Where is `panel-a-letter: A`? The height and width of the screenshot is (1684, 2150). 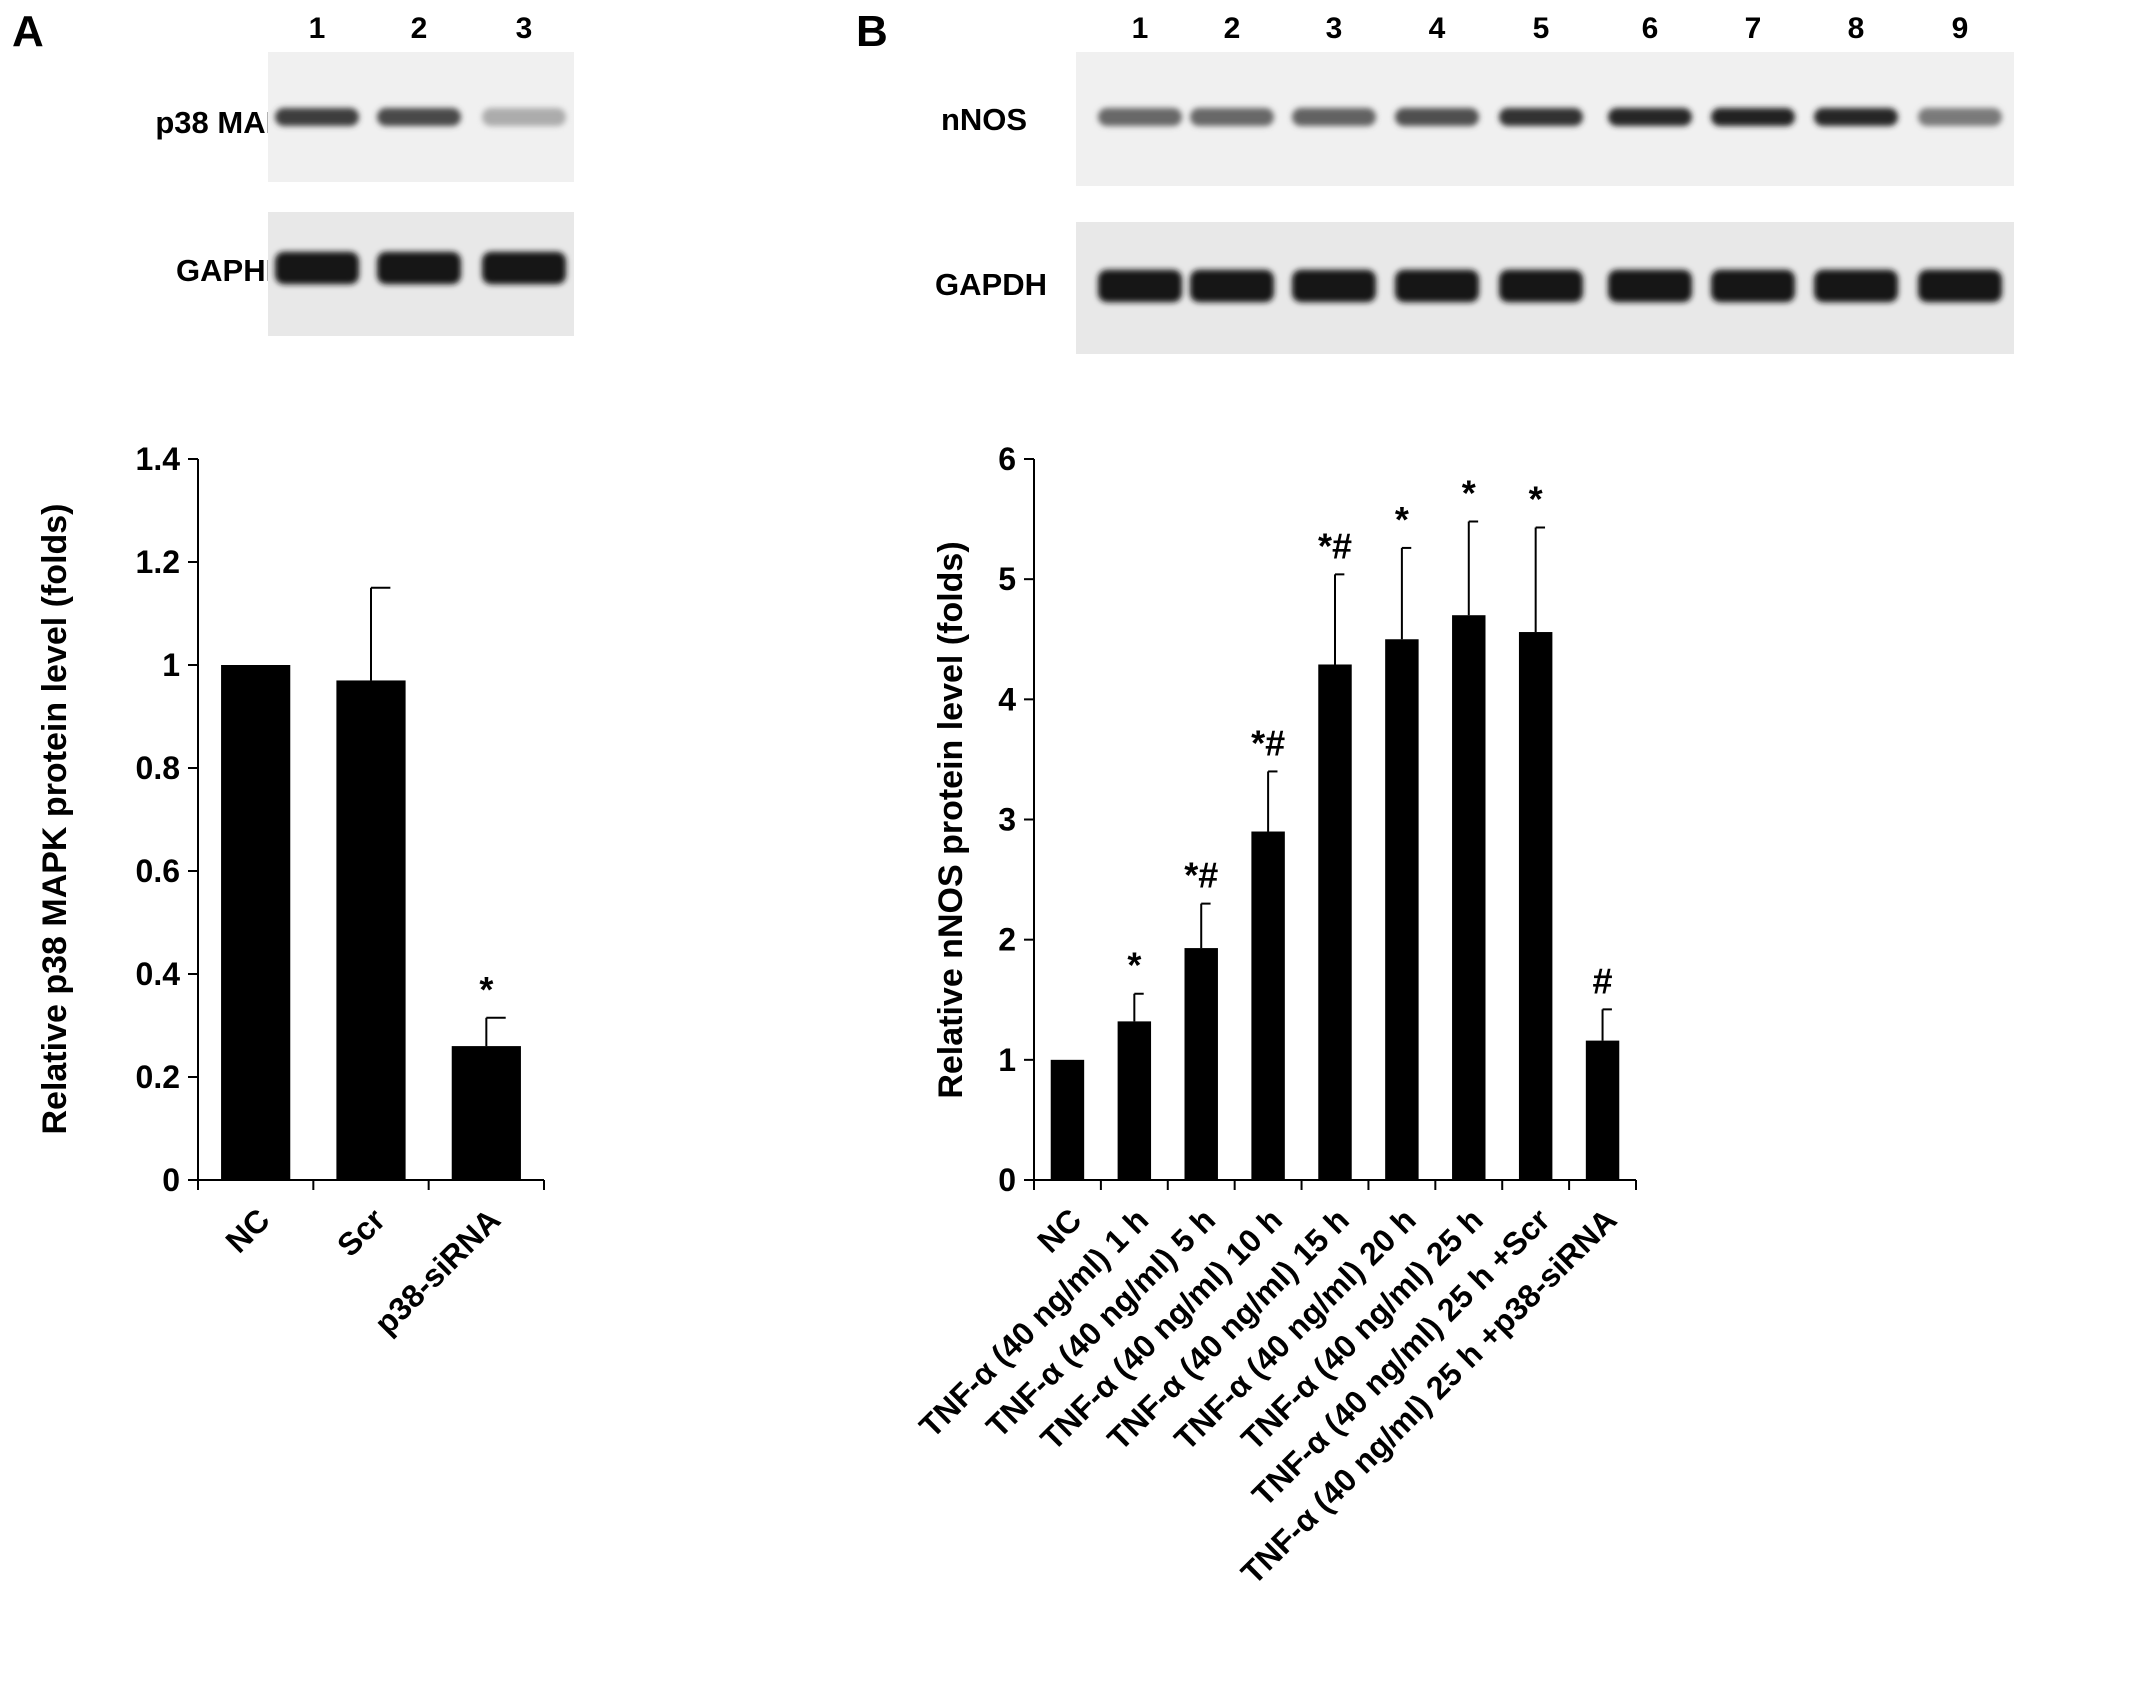 panel-a-letter: A is located at coordinates (28, 31).